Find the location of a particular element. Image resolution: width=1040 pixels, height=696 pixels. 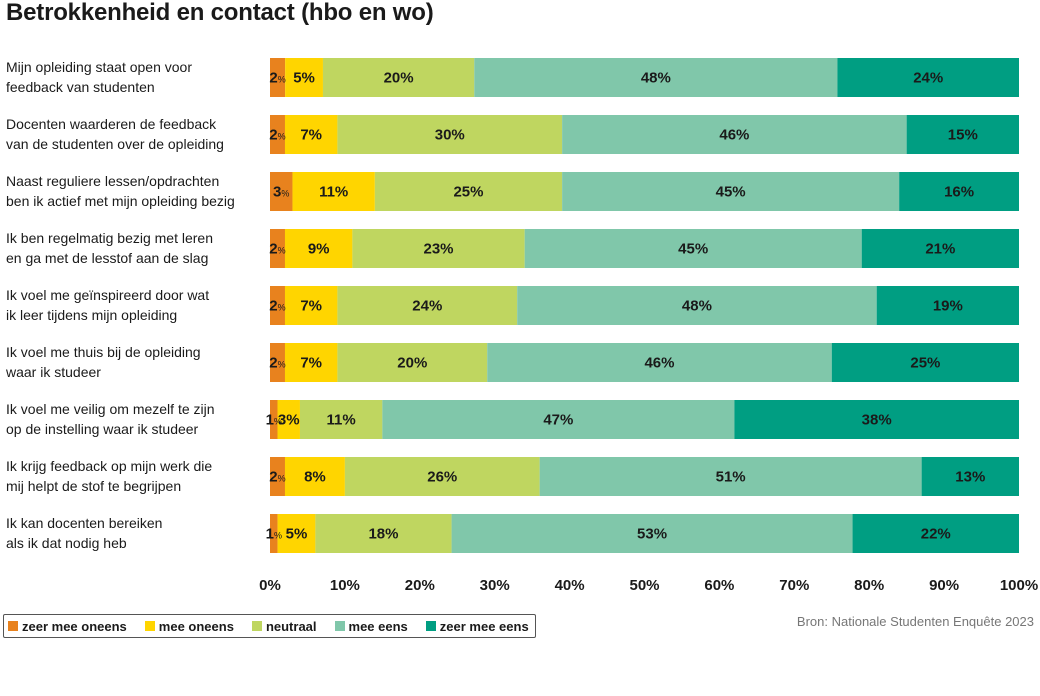

data-label: 22% is located at coordinates (936, 534).